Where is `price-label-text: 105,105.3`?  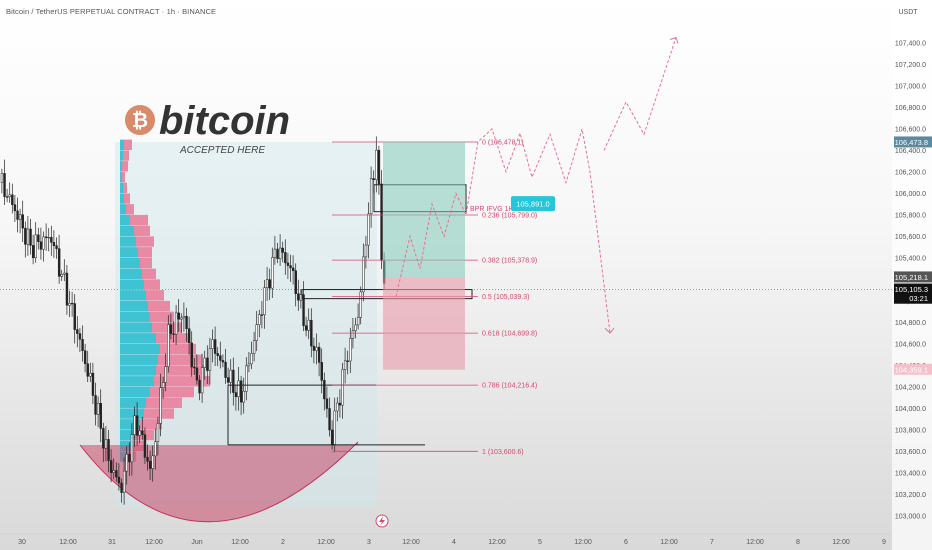 price-label-text: 105,105.3 is located at coordinates (911, 289).